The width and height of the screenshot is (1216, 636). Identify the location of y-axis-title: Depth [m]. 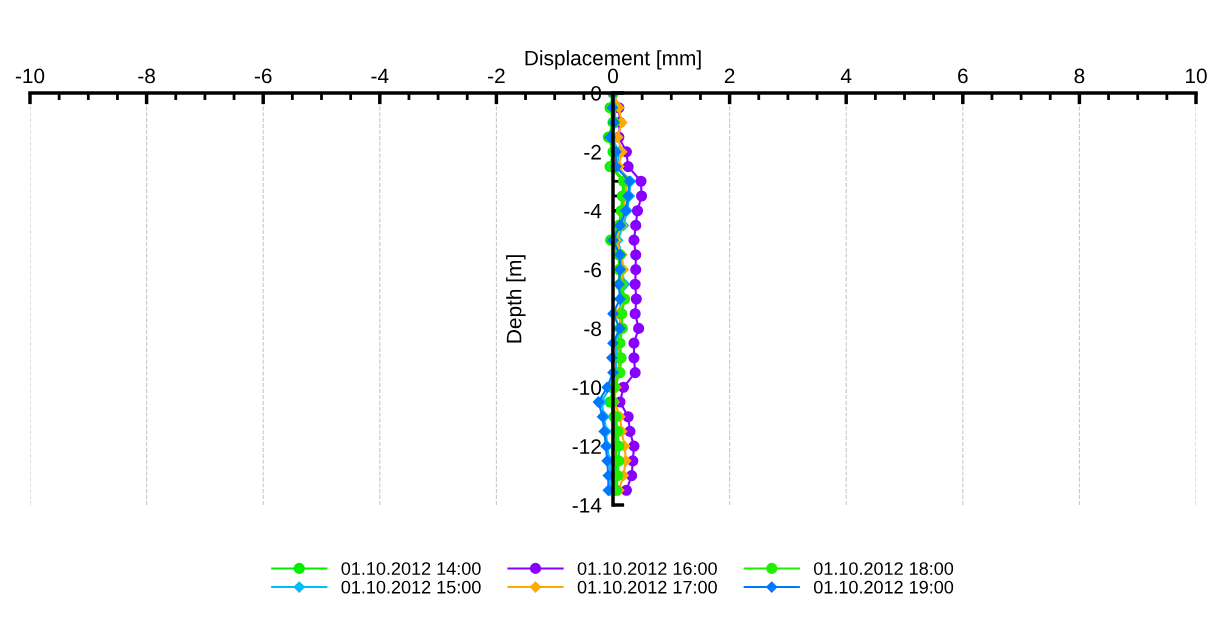
(516, 299).